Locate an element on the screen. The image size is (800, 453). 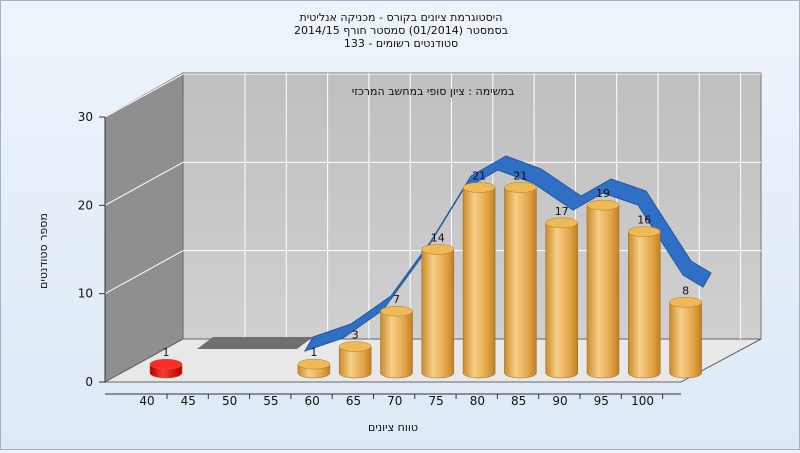
curve-floor-shadow is located at coordinates (255, 343).